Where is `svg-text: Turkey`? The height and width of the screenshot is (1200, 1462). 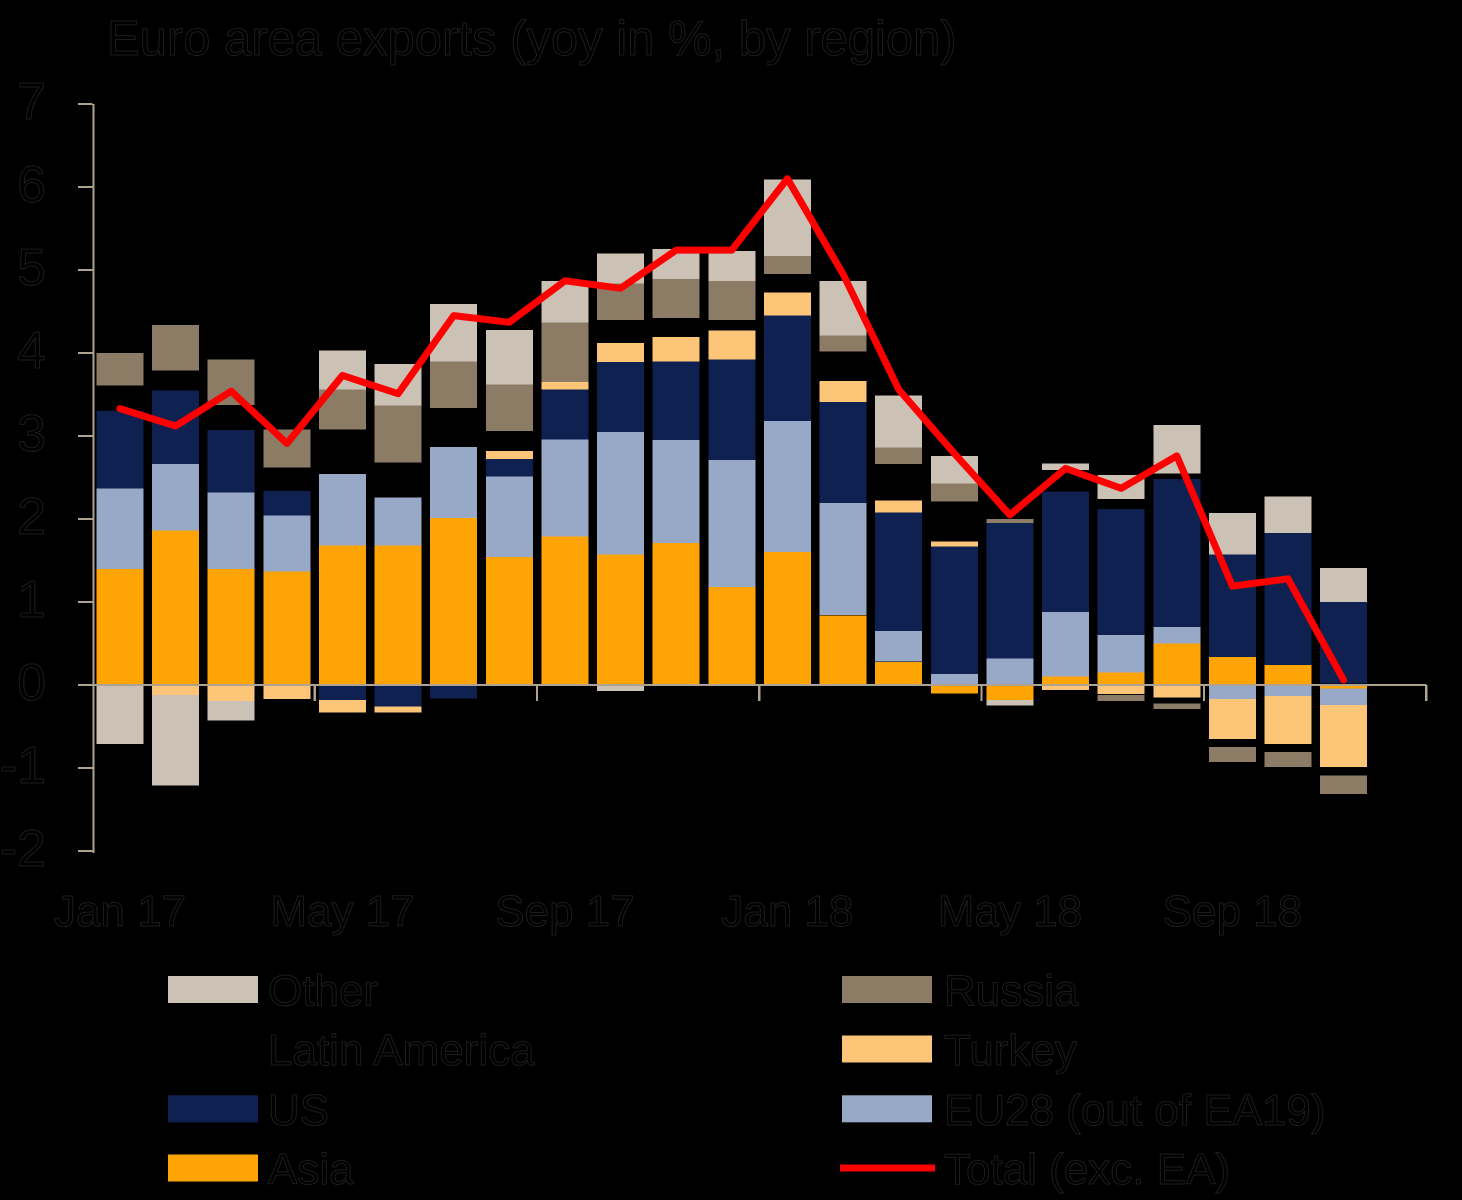 svg-text: Turkey is located at coordinates (1010, 1050).